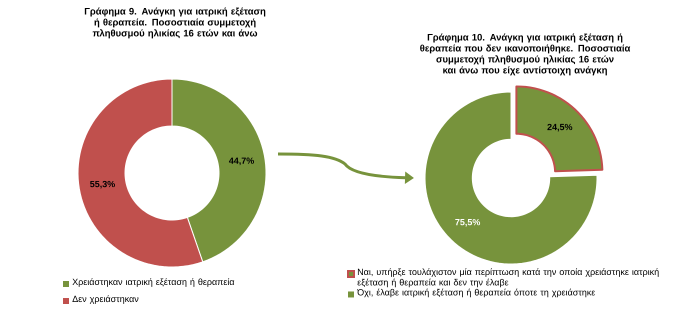 The image size is (687, 326). Describe the element at coordinates (476, 293) in the screenshot. I see `legend-label: Όχι, έλαβε ιατρική εξέταση ή θεραπεία όποτε τη χρειάστηκε` at that location.